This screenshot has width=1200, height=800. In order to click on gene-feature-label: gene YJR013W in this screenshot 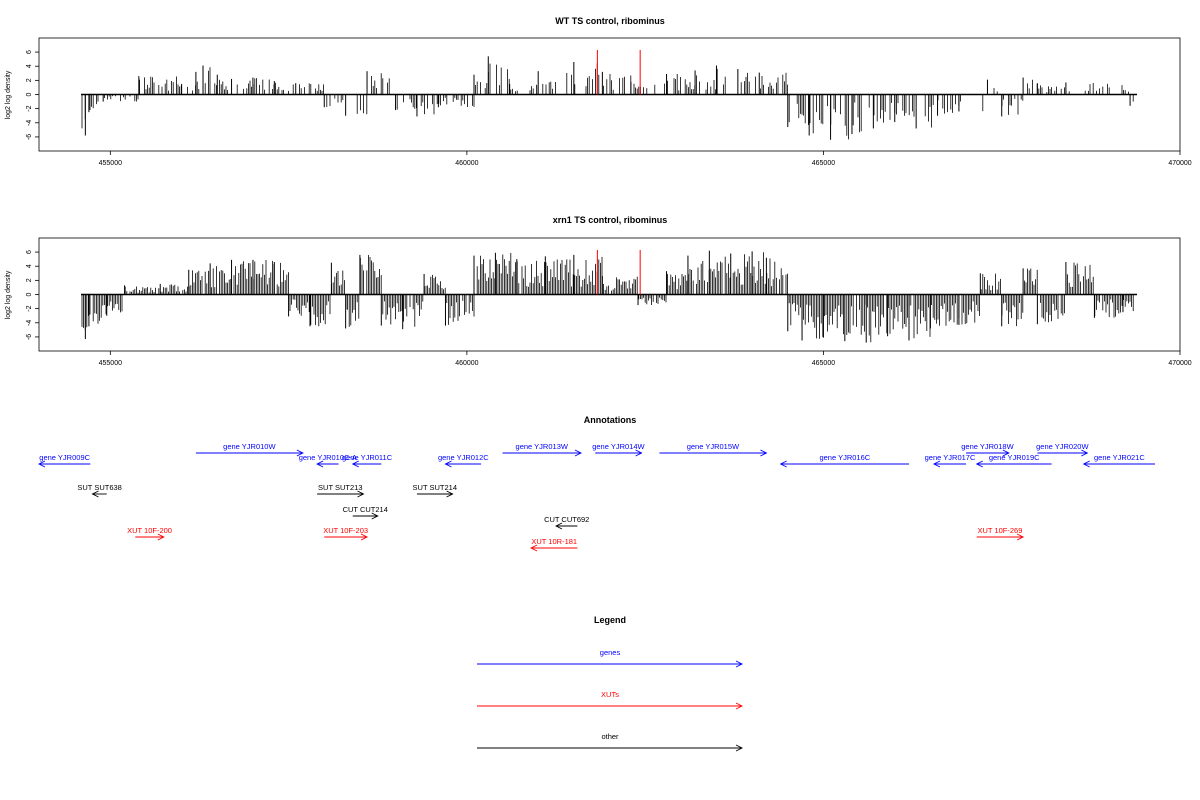, I will do `click(542, 446)`.